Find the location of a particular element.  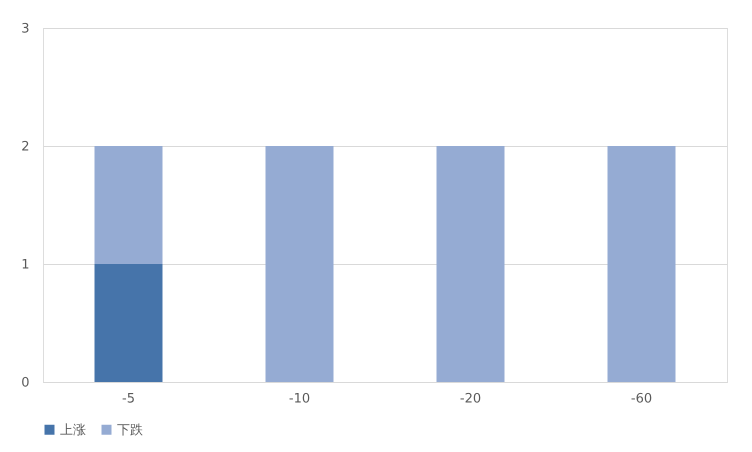

x-tick-label: -10 is located at coordinates (299, 399).